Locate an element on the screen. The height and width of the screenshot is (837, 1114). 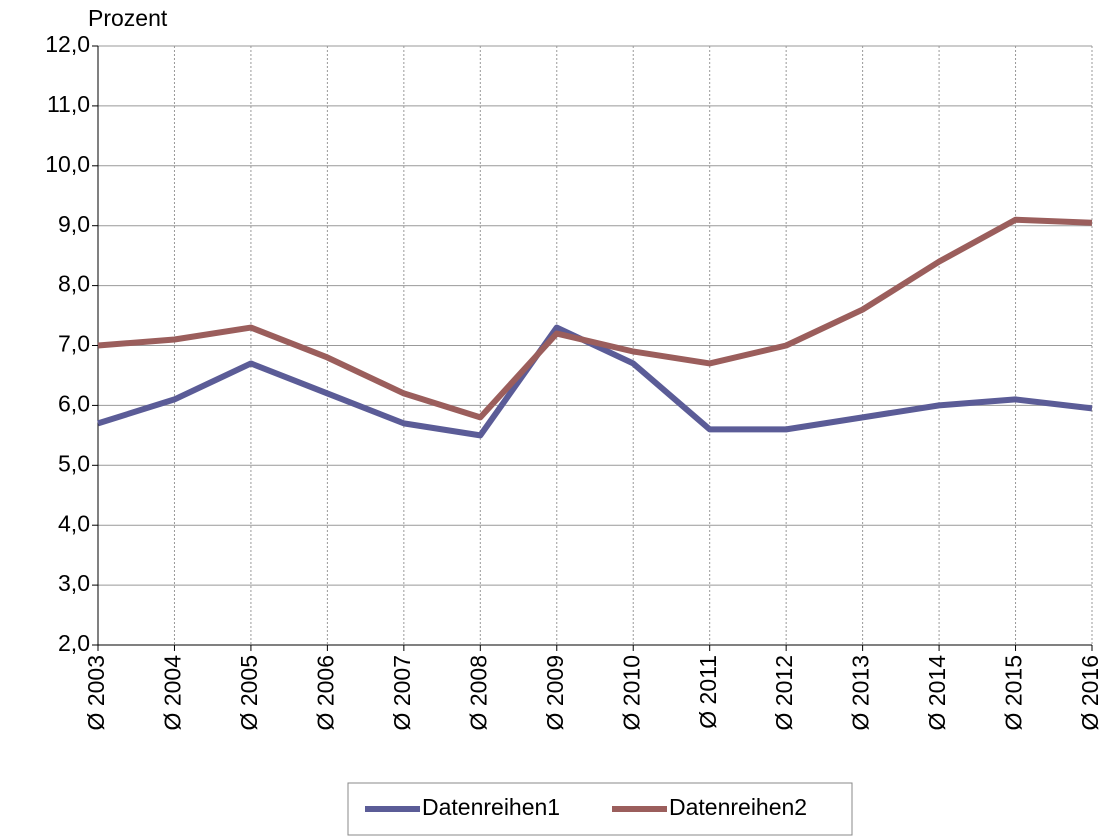
y-tick-label: 9,0 is located at coordinates (74, 224).